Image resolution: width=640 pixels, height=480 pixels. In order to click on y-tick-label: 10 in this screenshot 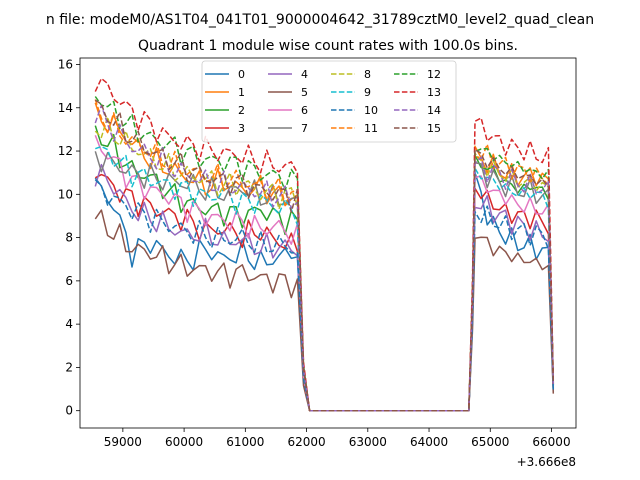, I will do `click(65, 194)`.